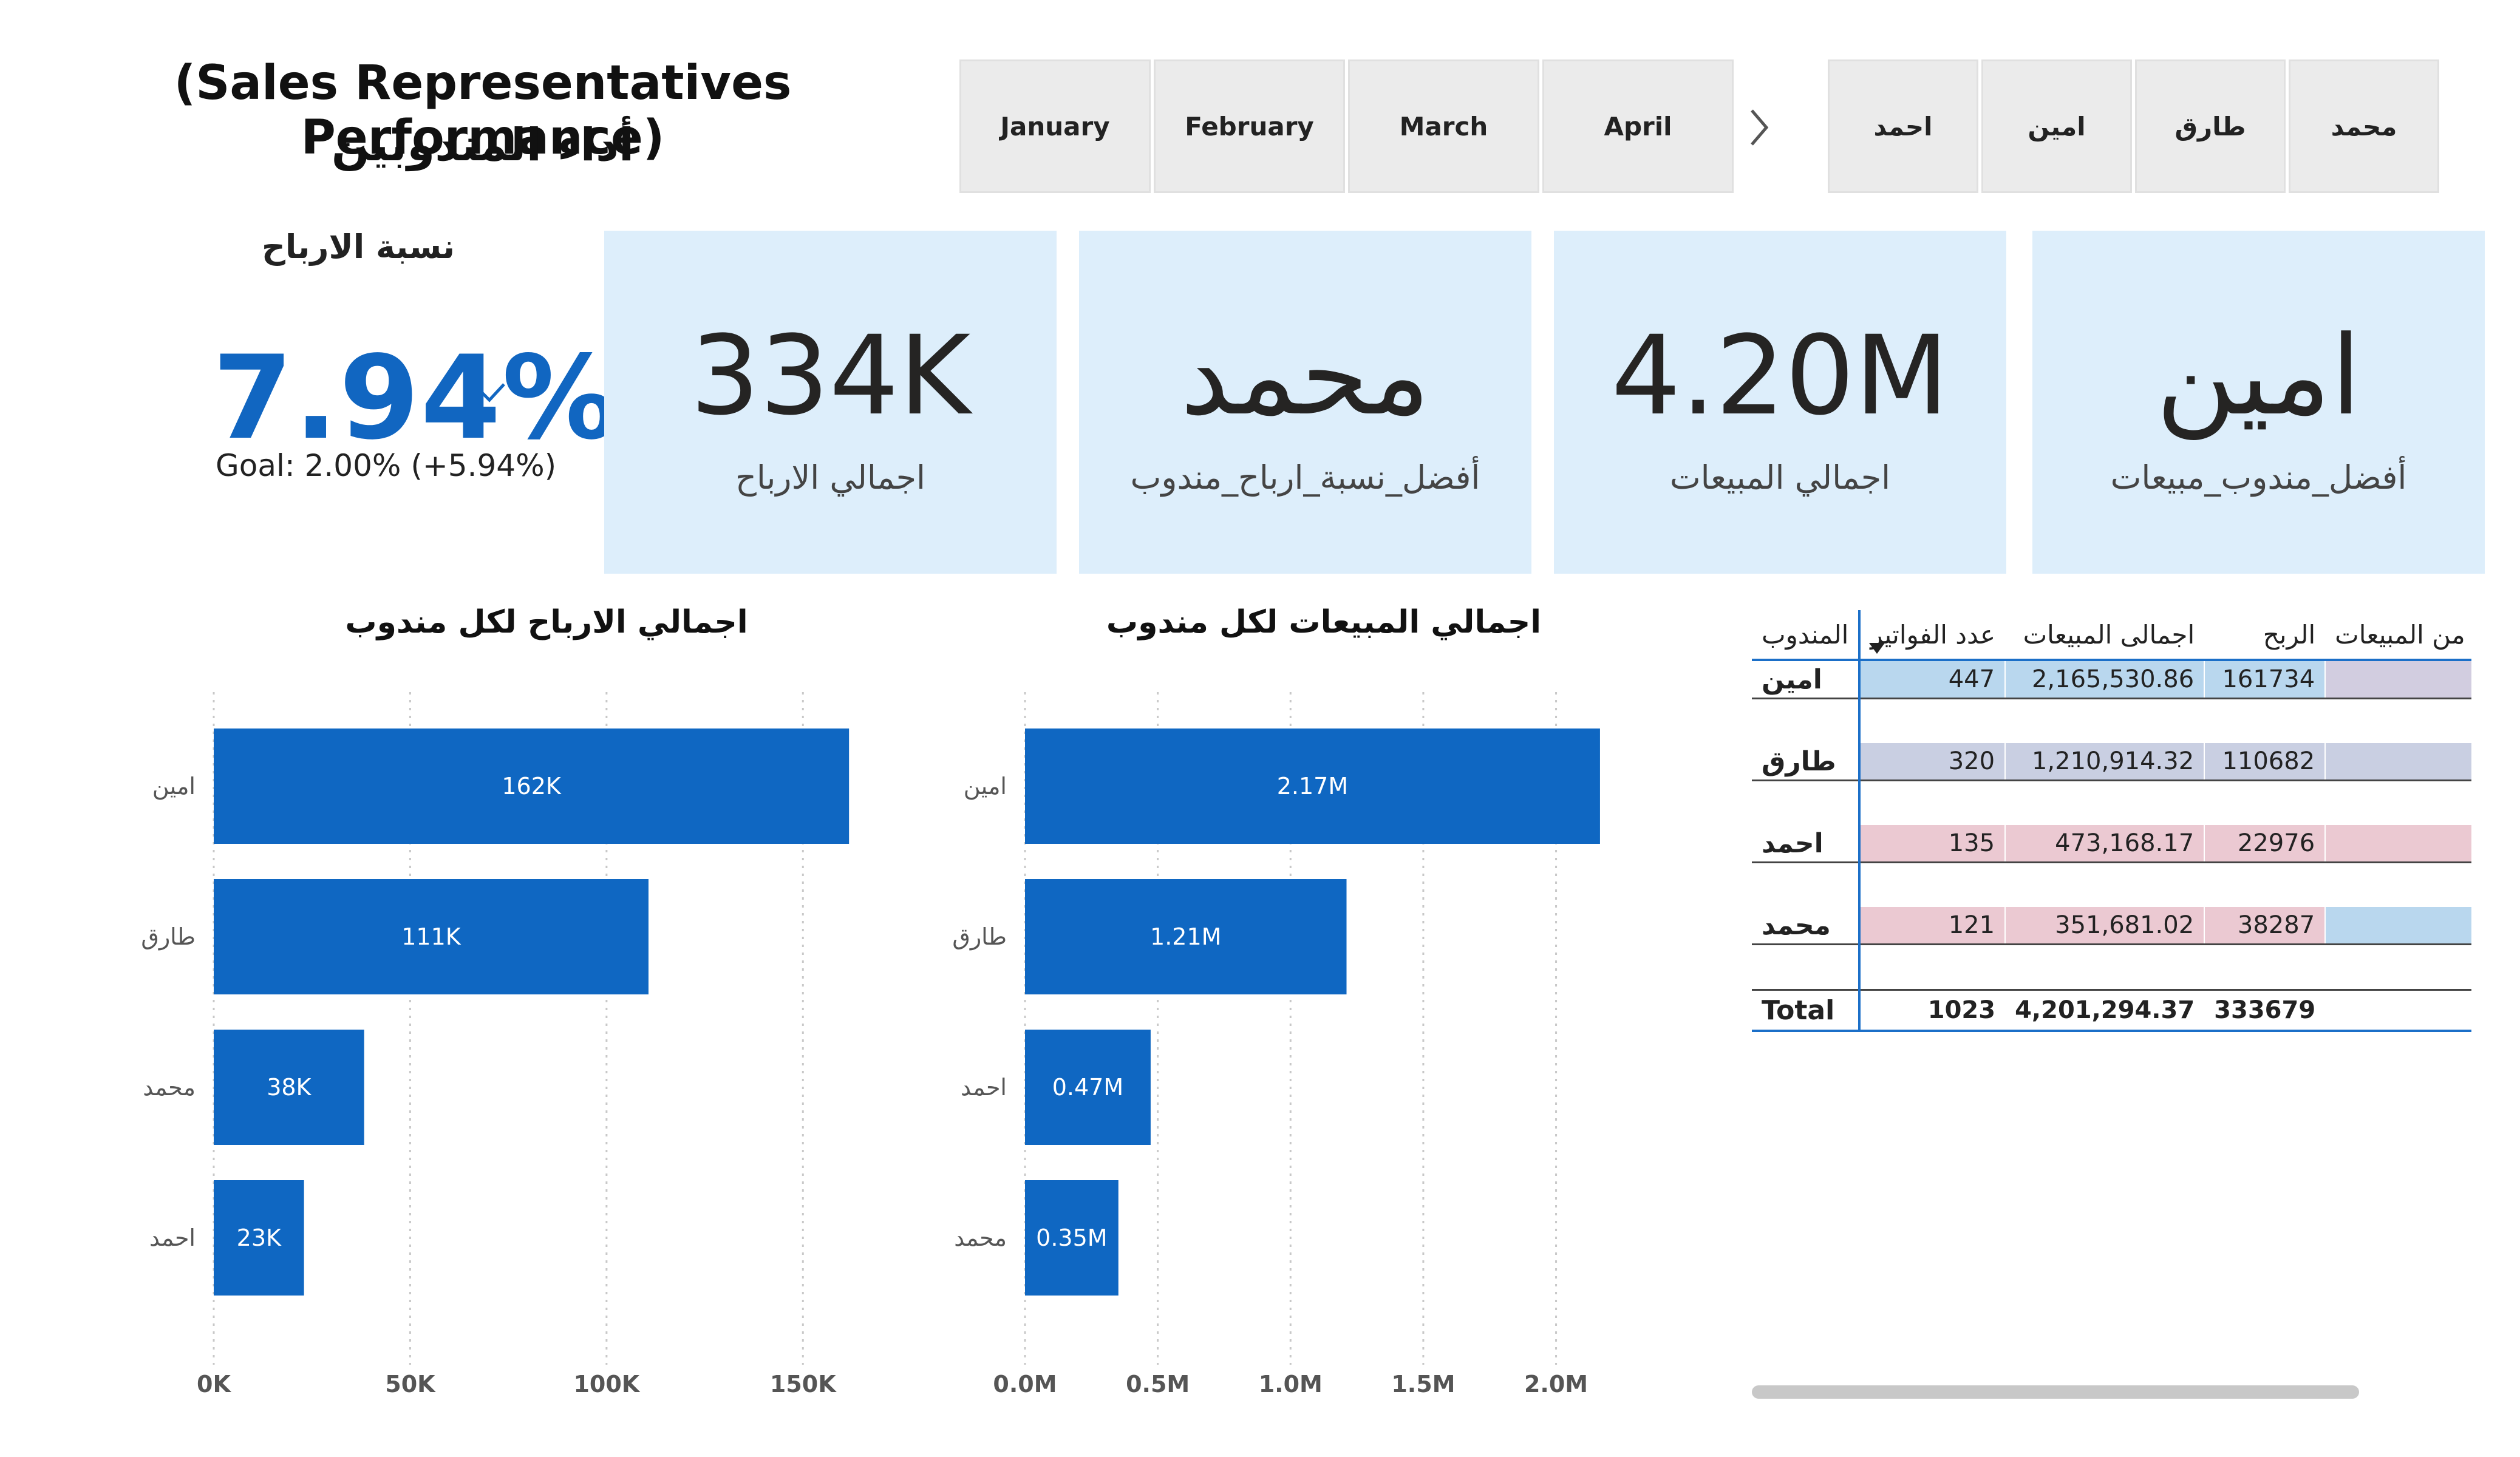  I want to click on data-label: 38K, so click(289, 1087).